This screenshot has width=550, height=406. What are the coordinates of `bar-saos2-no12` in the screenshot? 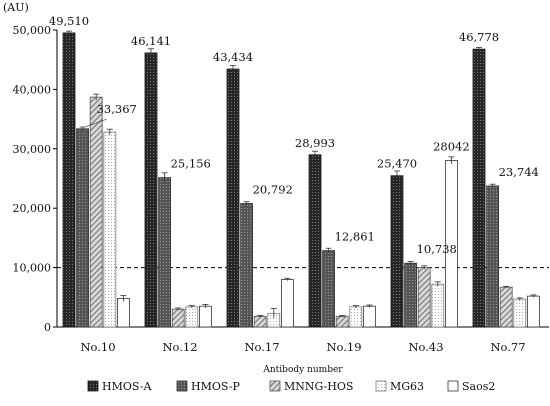 It's located at (205, 316).